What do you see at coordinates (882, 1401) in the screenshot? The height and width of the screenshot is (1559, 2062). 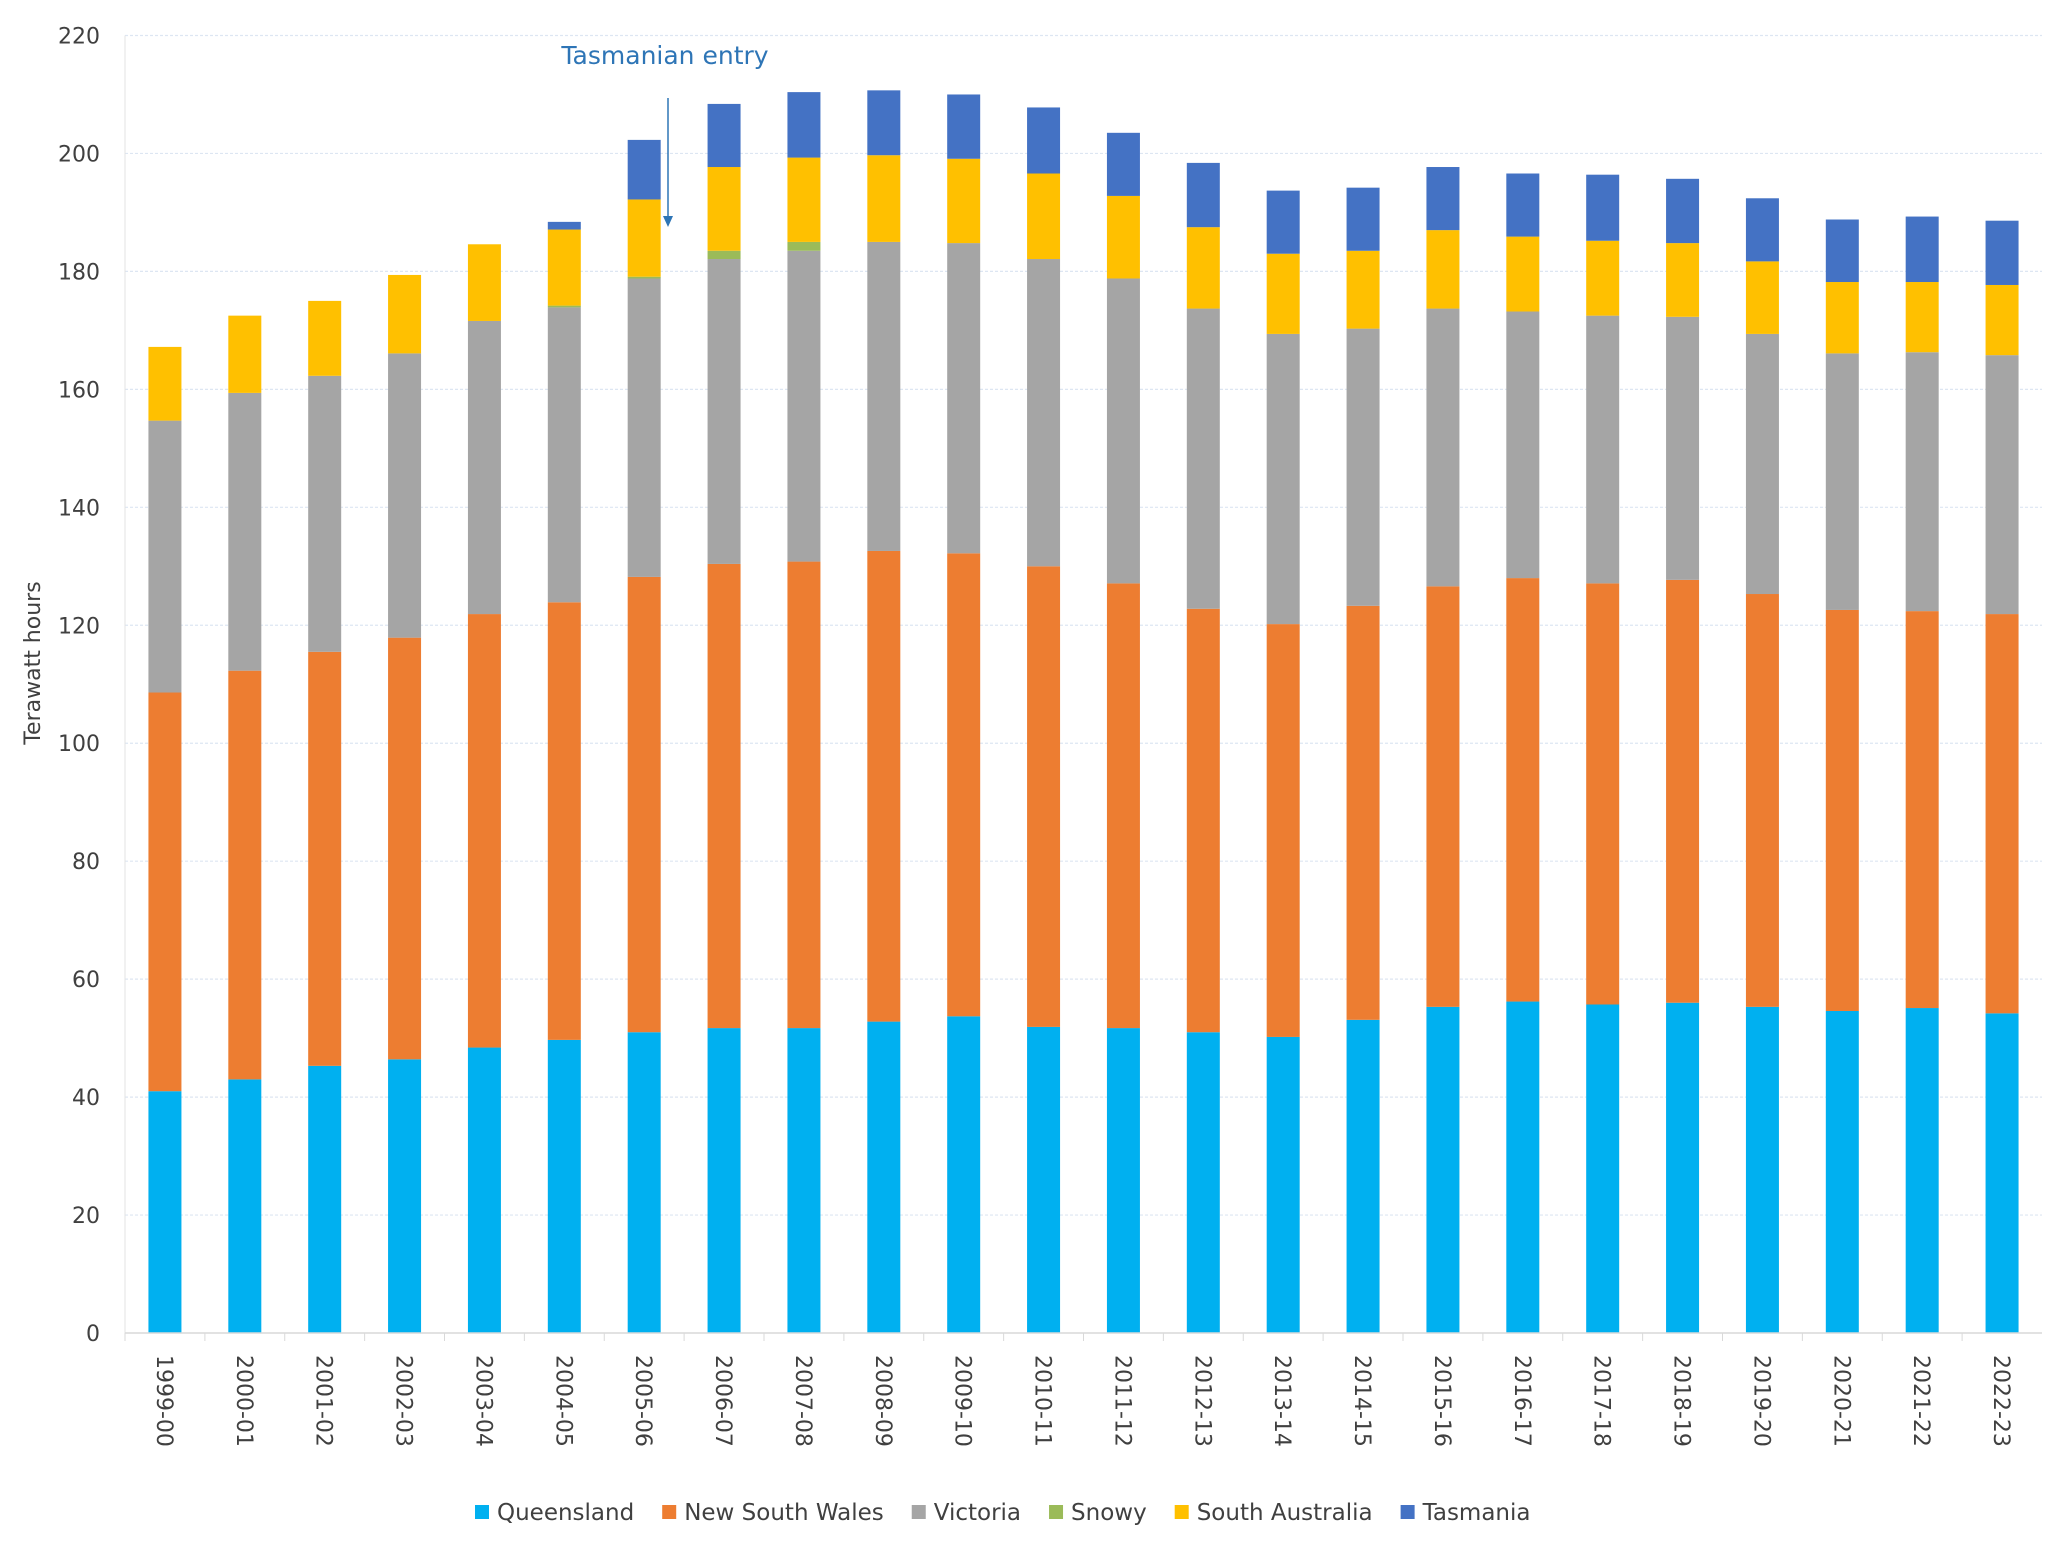 I see `x-tick-label: 2008-09` at bounding box center [882, 1401].